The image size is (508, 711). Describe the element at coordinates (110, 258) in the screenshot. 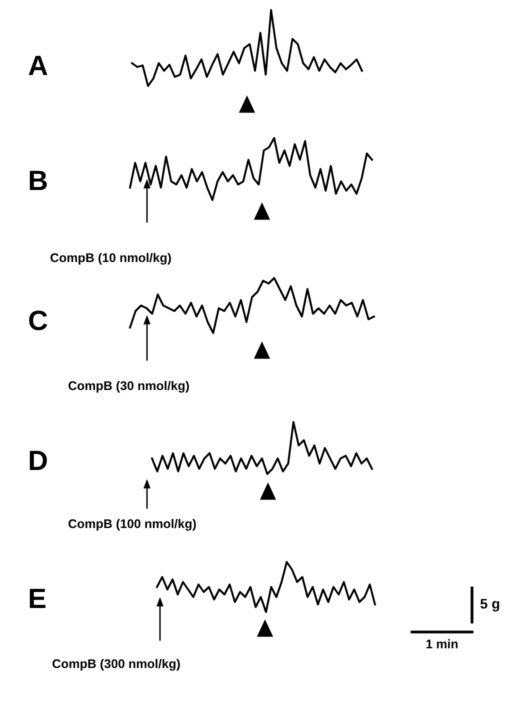

I see `text: CompB (10 nmol/kg)` at that location.